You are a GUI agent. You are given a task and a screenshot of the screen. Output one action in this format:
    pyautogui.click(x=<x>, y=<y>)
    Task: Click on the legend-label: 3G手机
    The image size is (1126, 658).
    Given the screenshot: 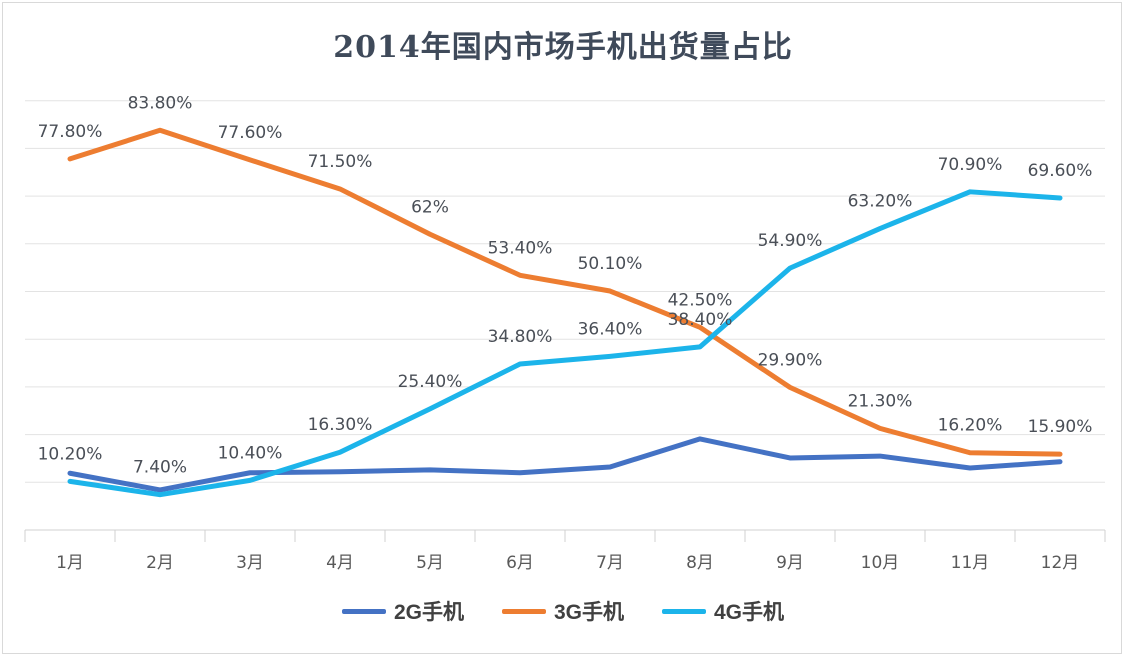 What is the action you would take?
    pyautogui.click(x=588, y=612)
    